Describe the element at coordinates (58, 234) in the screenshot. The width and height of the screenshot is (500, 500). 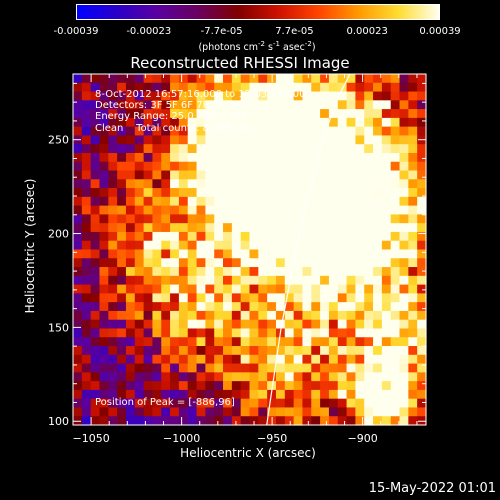
I see `y-tick-label: 200` at that location.